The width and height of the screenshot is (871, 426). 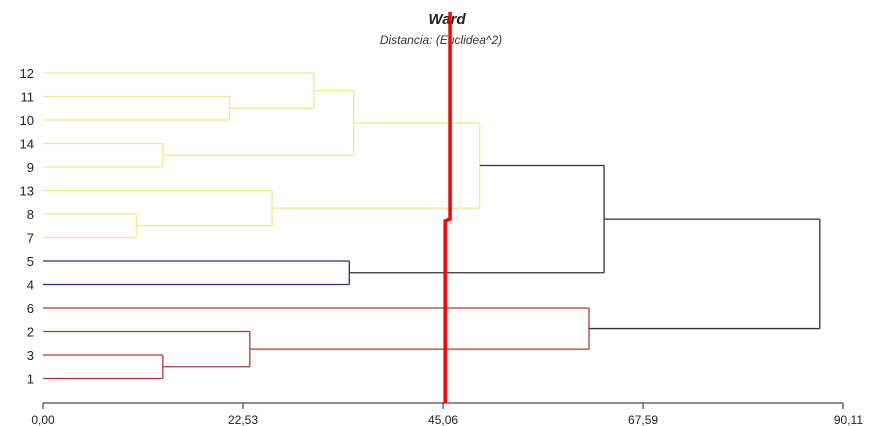 What do you see at coordinates (43, 419) in the screenshot?
I see `x-tick-label: 0,00` at bounding box center [43, 419].